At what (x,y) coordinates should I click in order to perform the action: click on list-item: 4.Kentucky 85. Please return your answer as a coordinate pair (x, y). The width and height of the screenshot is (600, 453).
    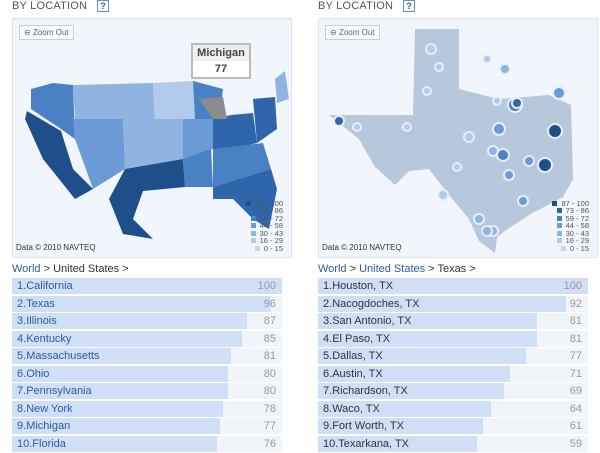
    Looking at the image, I should click on (147, 338).